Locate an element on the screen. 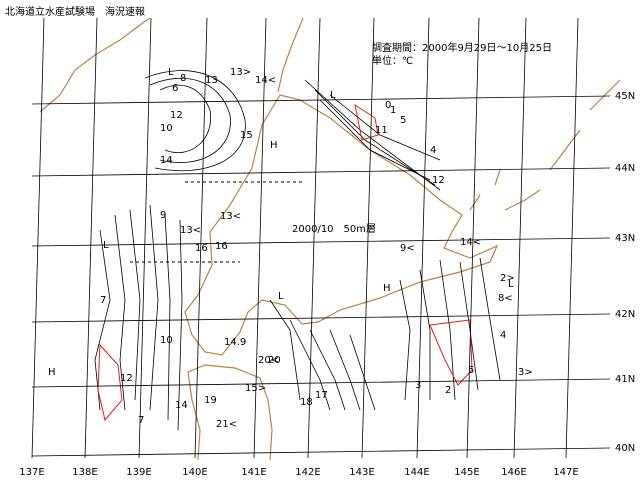 The width and height of the screenshot is (640, 482). latitude-label: 45N is located at coordinates (625, 96).